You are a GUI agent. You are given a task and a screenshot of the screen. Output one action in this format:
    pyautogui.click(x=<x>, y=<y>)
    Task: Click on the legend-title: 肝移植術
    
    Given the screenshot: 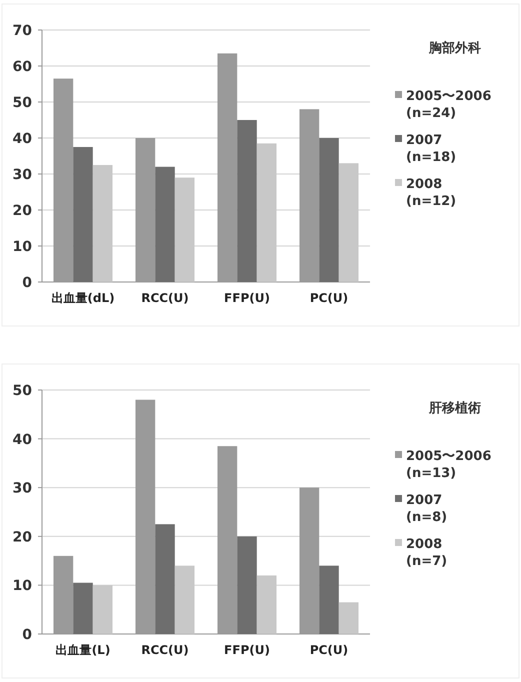 What is the action you would take?
    pyautogui.click(x=454, y=408)
    